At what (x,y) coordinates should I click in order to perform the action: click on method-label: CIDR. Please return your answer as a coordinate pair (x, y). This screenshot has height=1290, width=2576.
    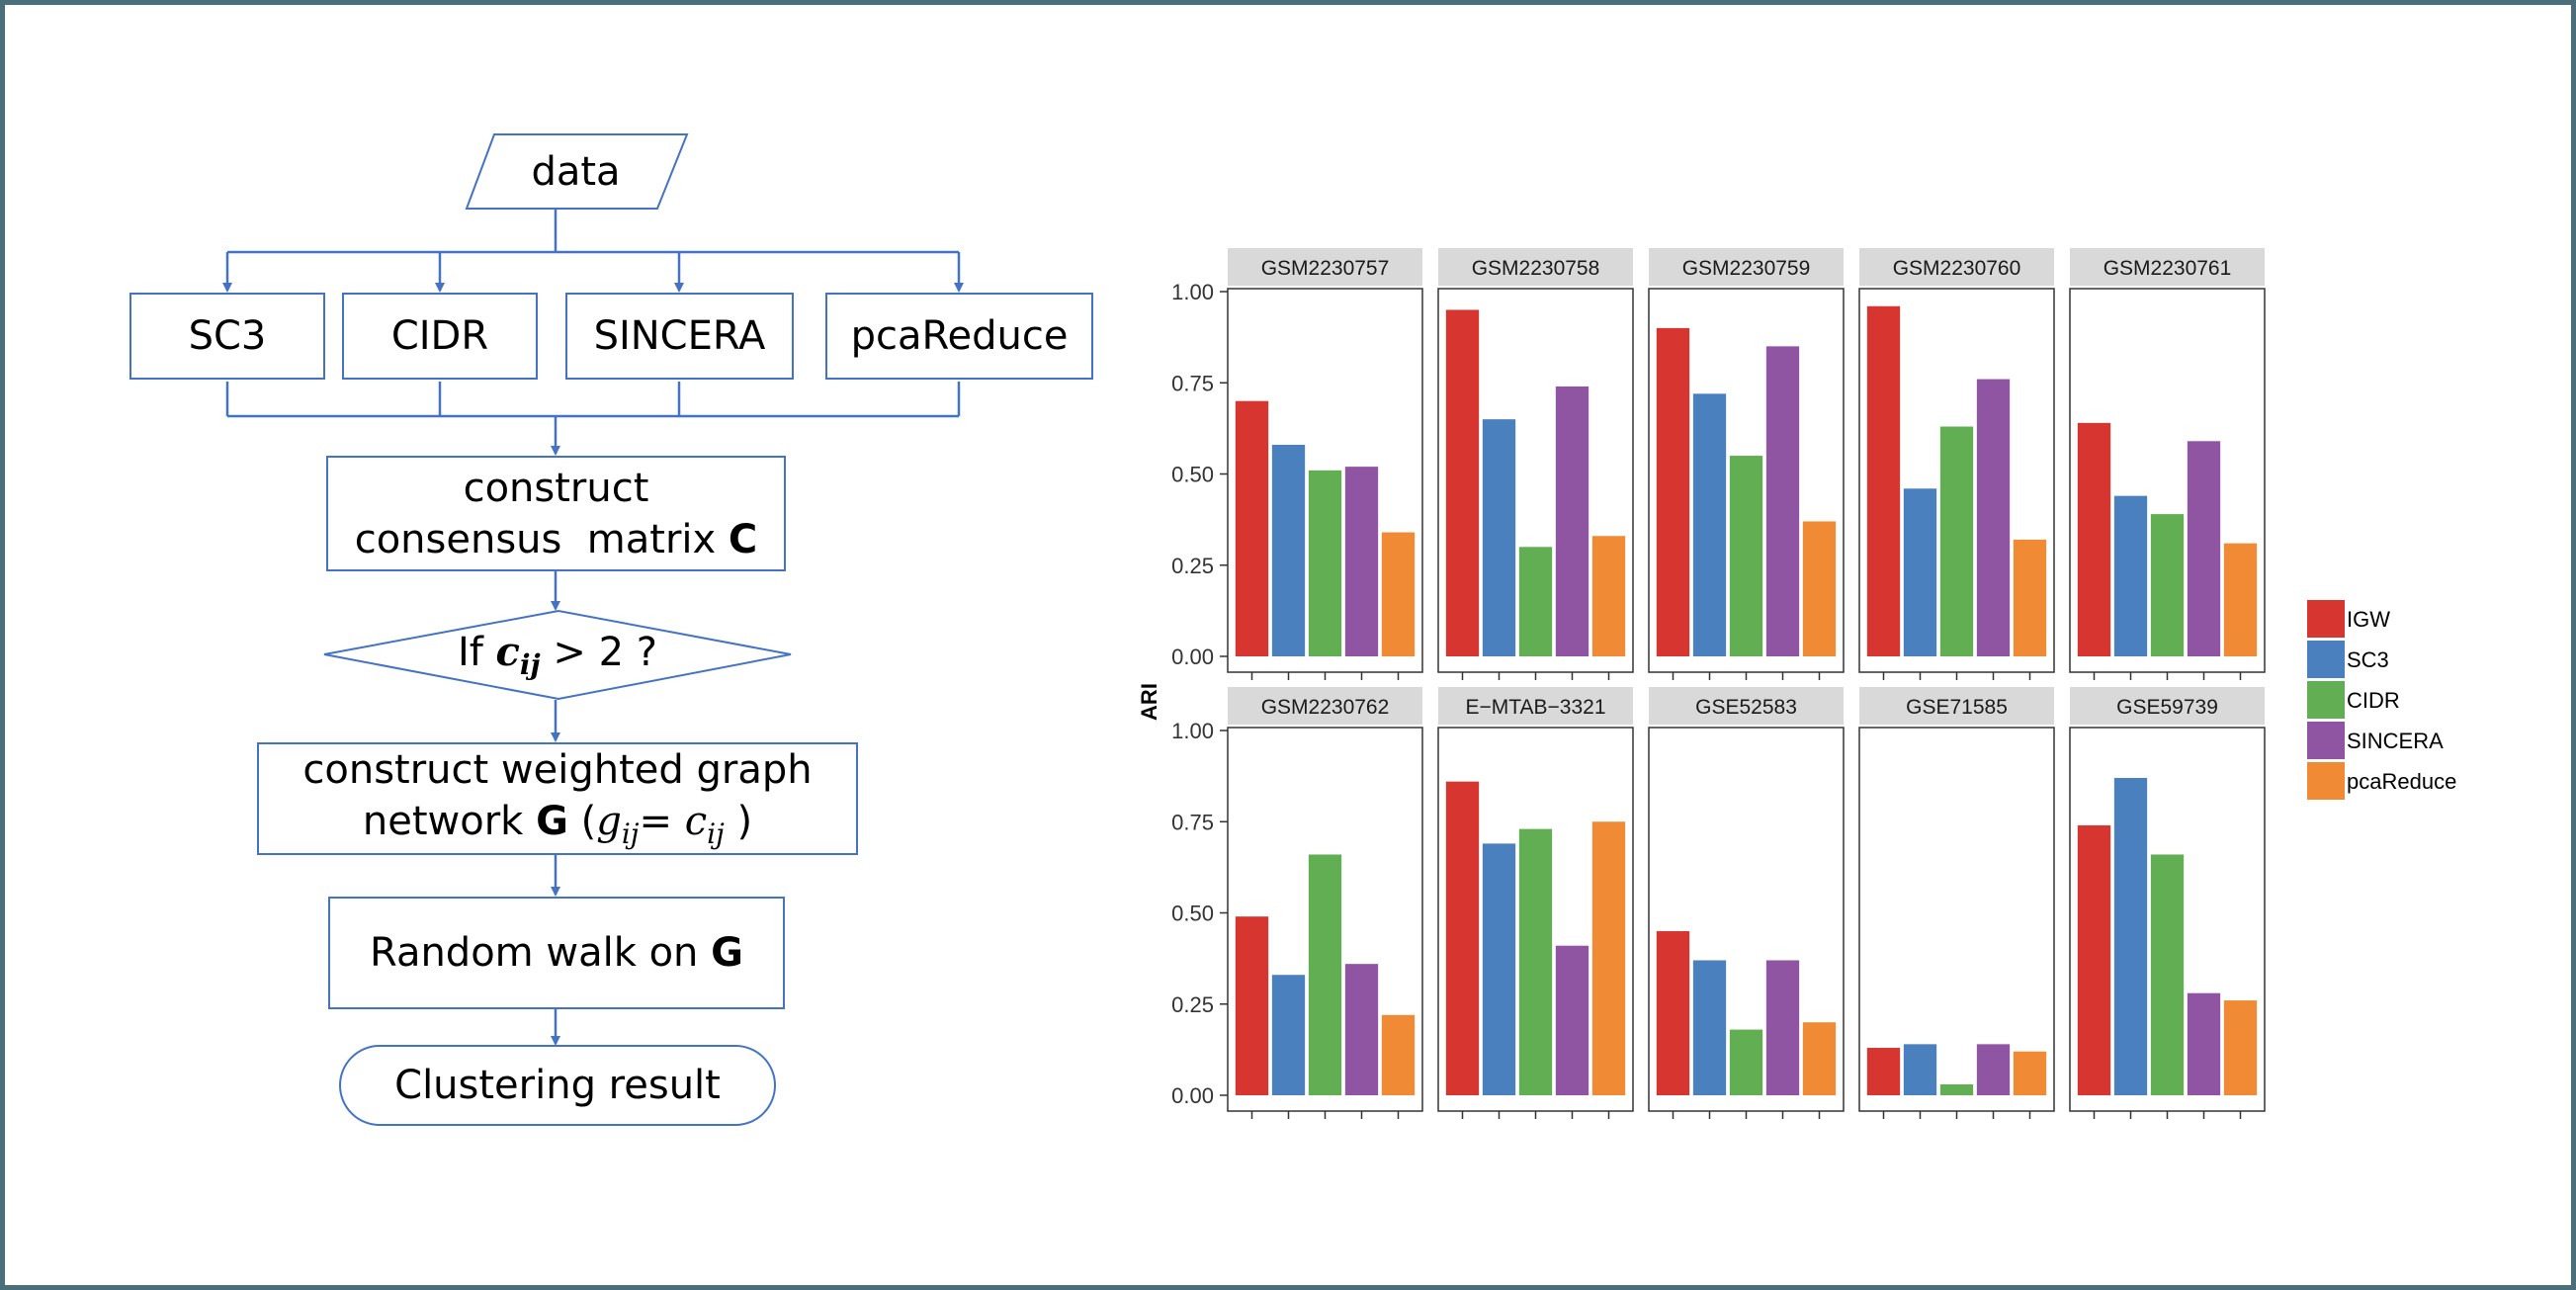
    Looking at the image, I should click on (439, 336).